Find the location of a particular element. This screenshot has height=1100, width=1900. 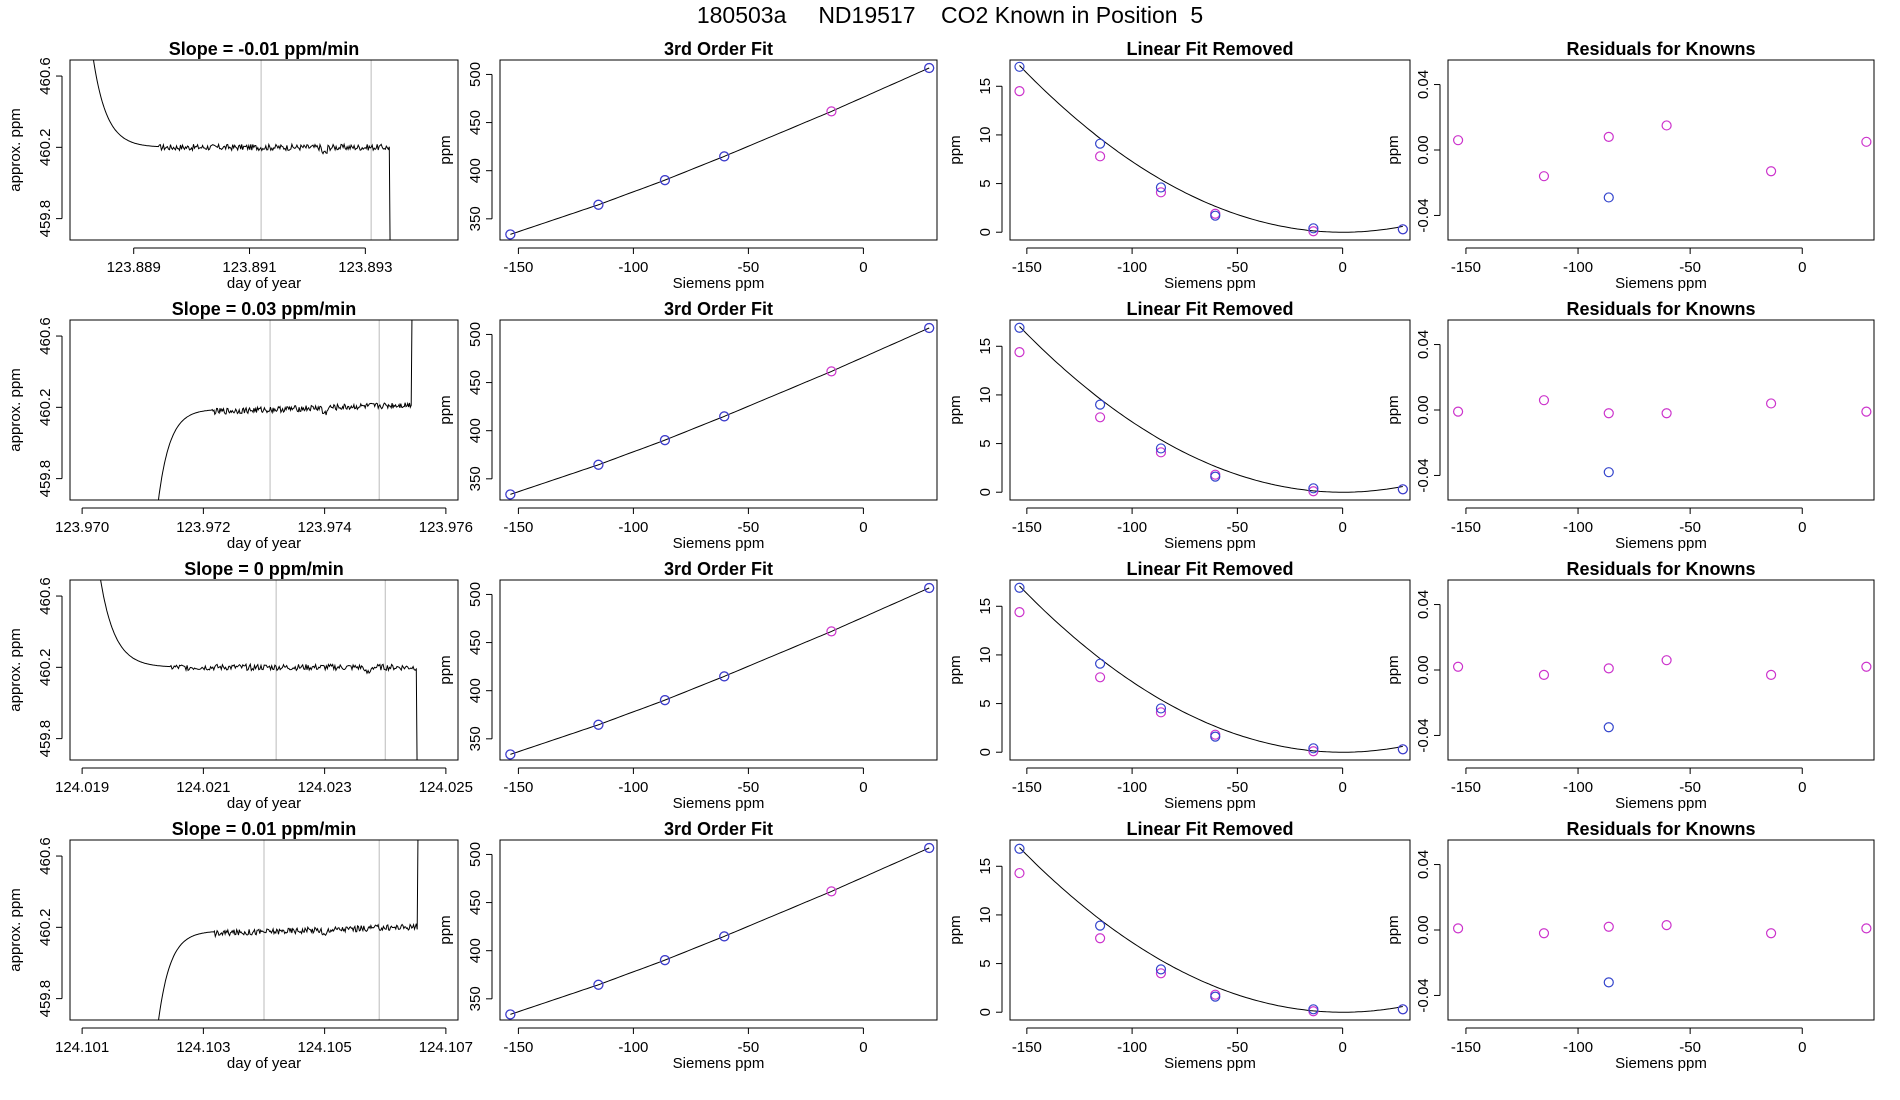

y-tick-label: 460.6 is located at coordinates (45, 596).